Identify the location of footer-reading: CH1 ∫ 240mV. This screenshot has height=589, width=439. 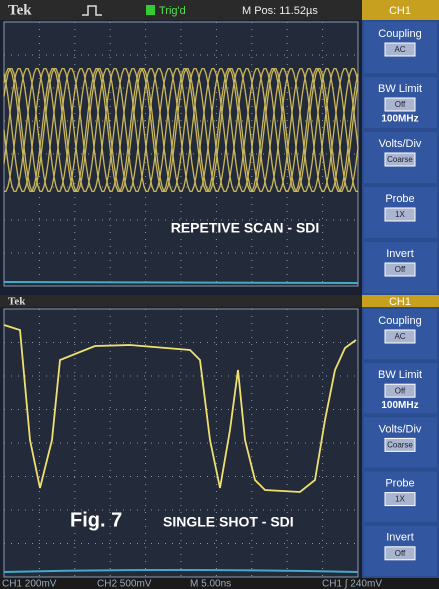
(352, 584).